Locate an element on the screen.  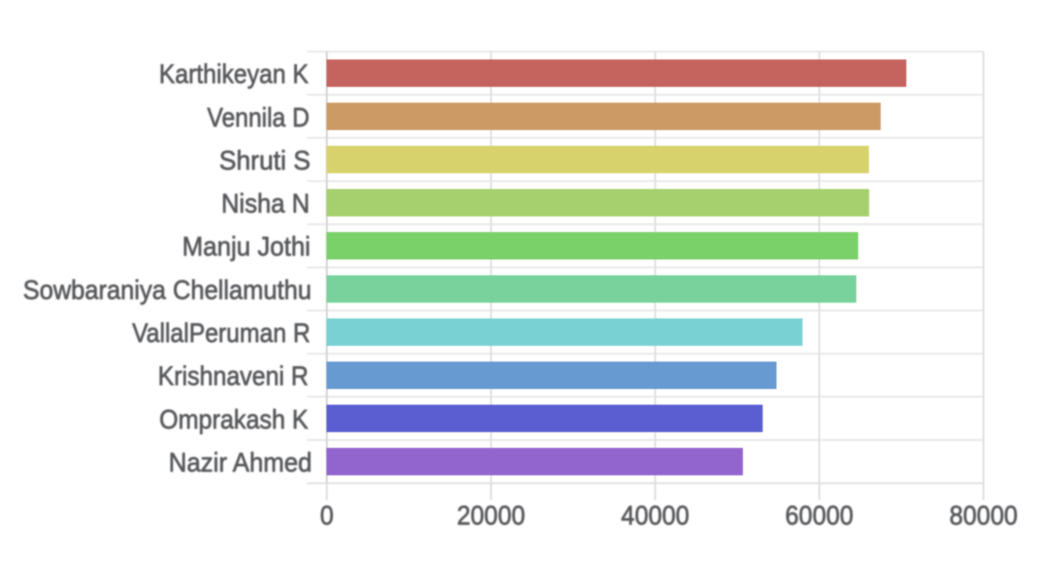
svg-text: 80000 is located at coordinates (983, 515).